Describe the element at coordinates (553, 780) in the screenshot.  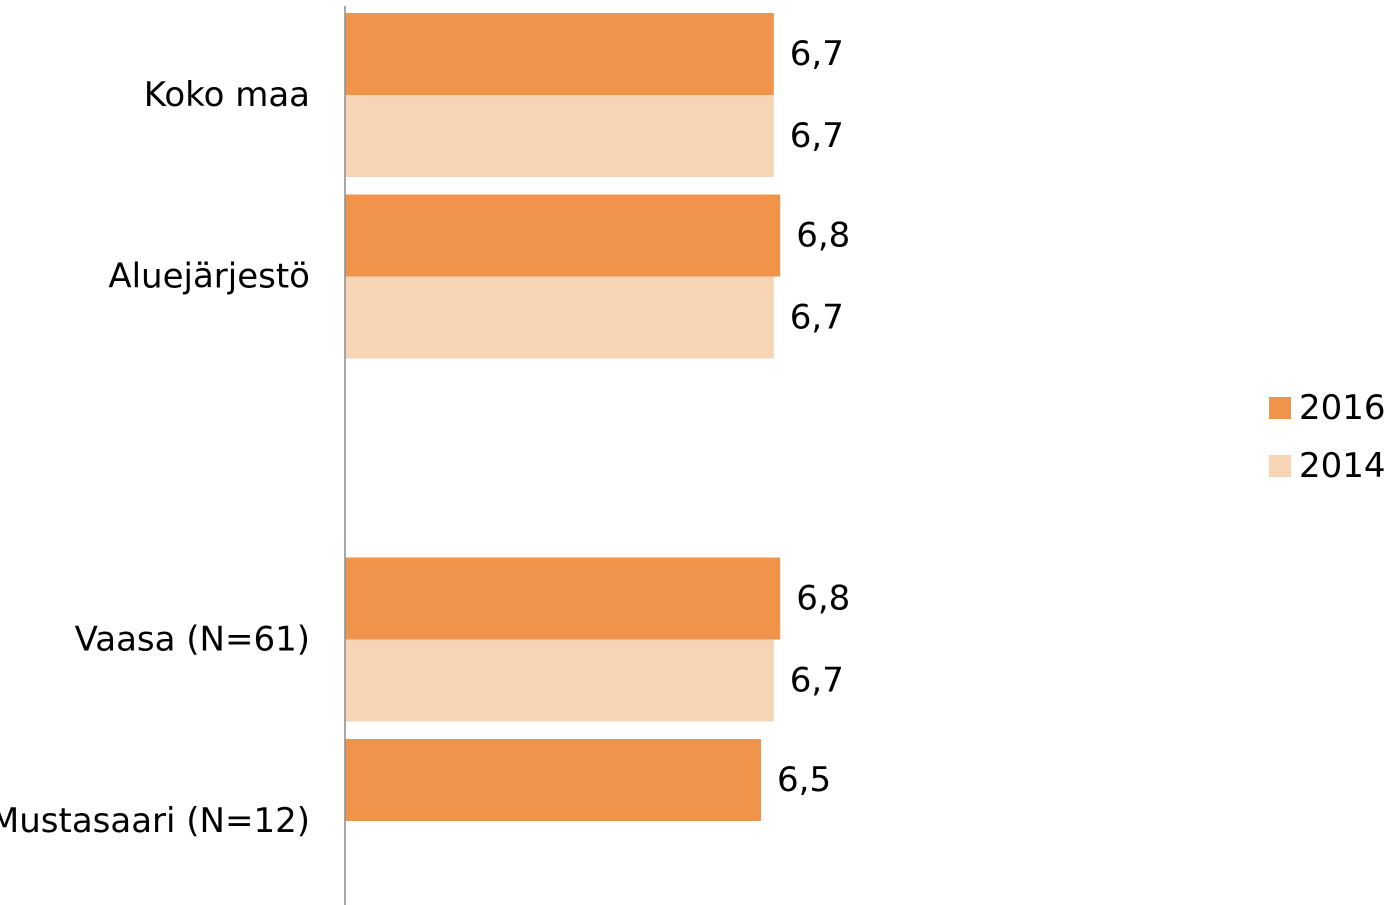
I see `bar-mustasaari-n-12-2016` at that location.